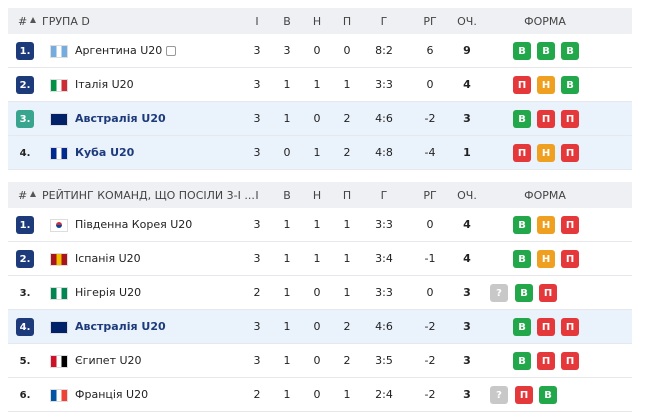  What do you see at coordinates (25, 327) in the screenshot?
I see `rank-badge: 4.` at bounding box center [25, 327].